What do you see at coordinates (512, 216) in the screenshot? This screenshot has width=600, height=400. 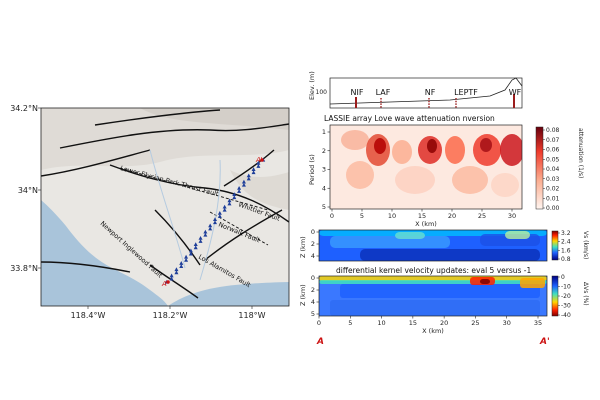 I see `tick-label: 30` at bounding box center [512, 216].